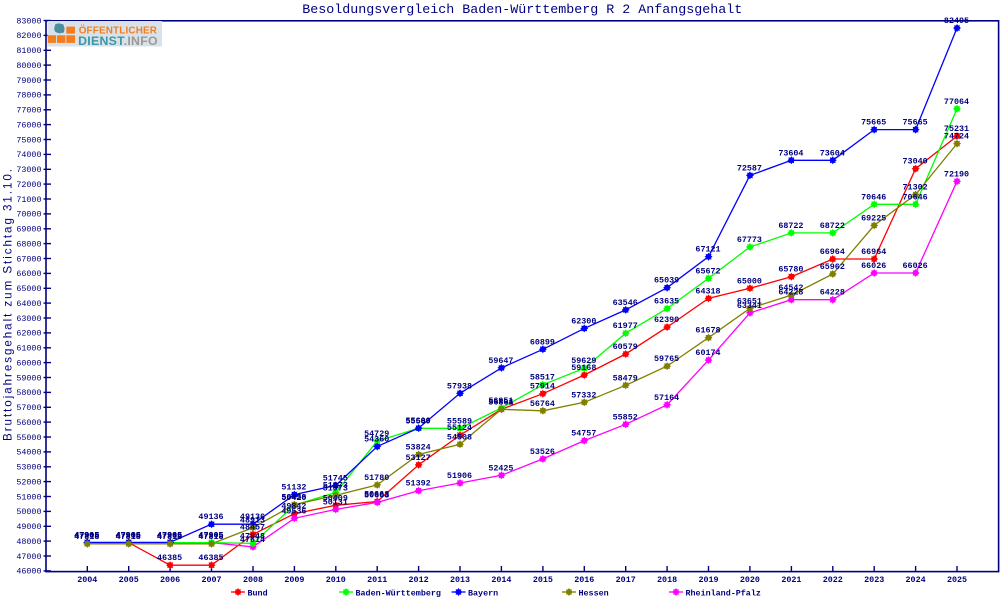  I want to click on svg-text: 72000, so click(28, 185).